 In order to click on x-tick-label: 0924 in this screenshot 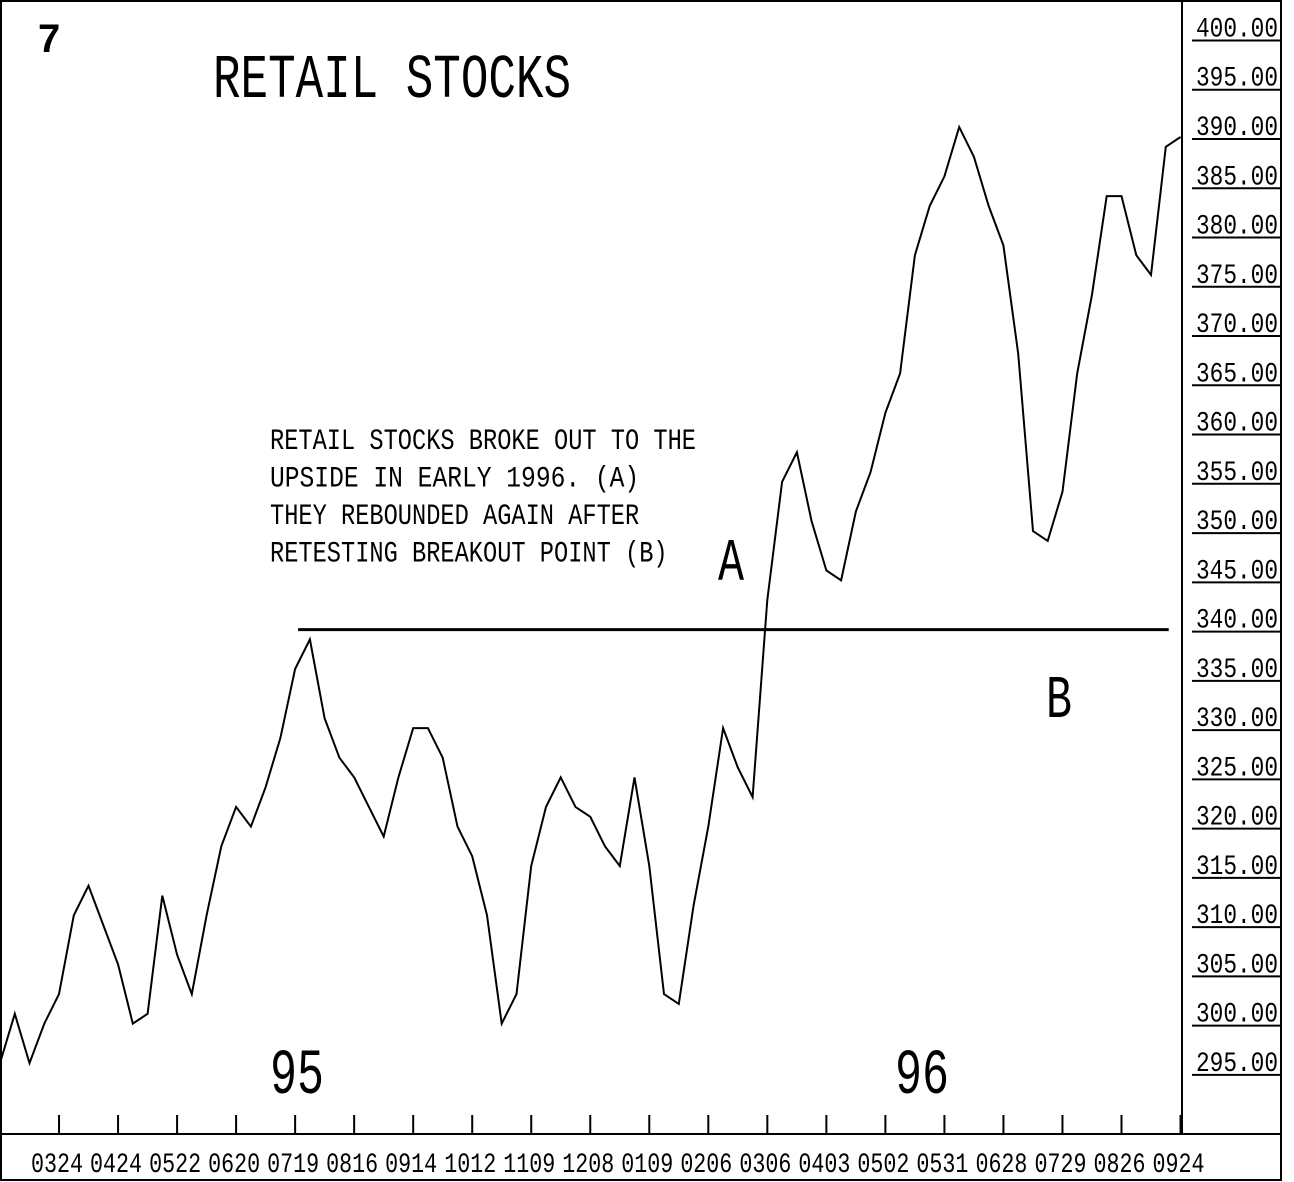, I will do `click(1179, 1165)`.